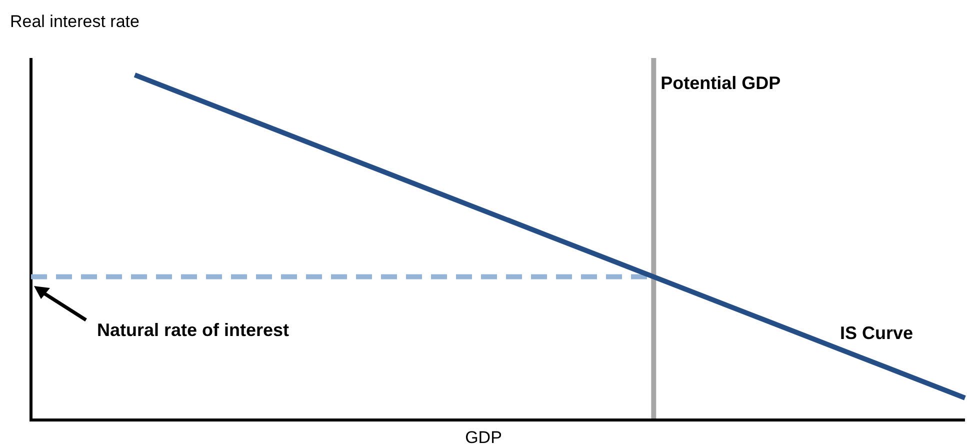 This screenshot has height=448, width=967. I want to click on y-axis-title: Real interest rate, so click(75, 22).